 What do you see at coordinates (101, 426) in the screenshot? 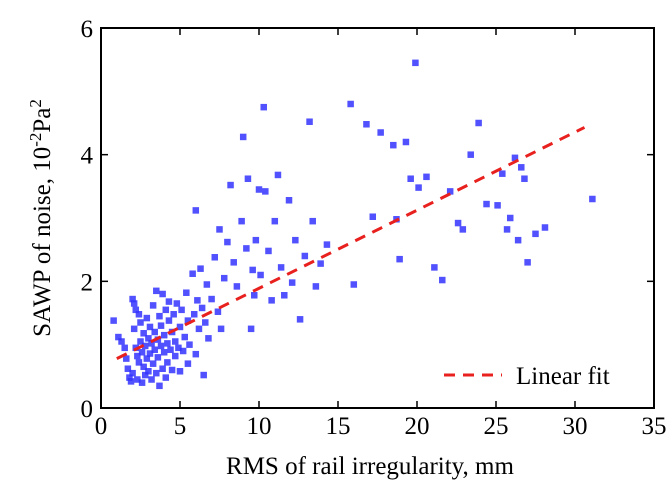
I see `x-tick-label: 0` at bounding box center [101, 426].